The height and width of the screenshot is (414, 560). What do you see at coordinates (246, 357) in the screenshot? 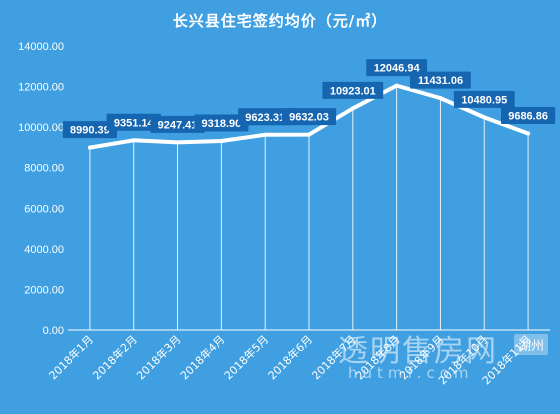
I see `x-tick-label: 2018年5月` at bounding box center [246, 357].